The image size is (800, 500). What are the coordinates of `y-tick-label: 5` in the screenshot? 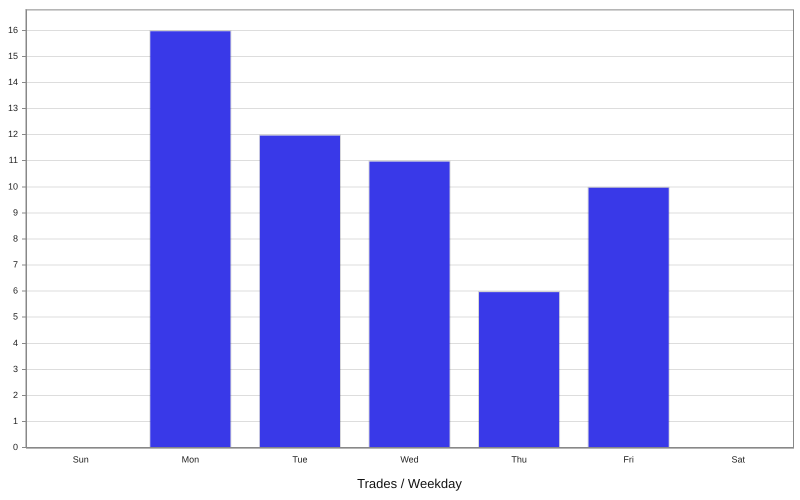 It's located at (15, 317).